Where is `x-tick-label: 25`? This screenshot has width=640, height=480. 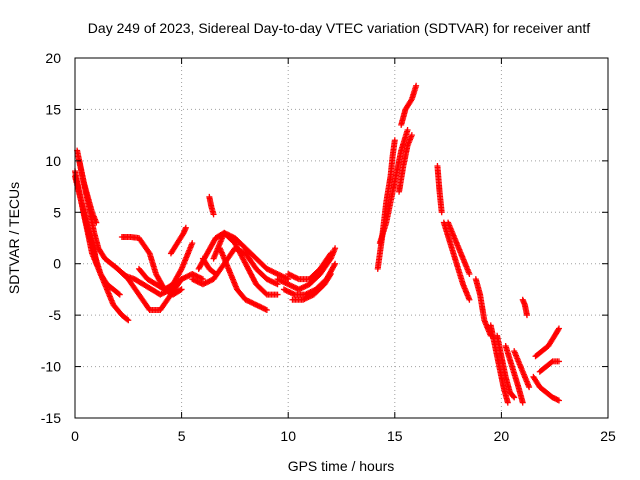
x-tick-label: 25 is located at coordinates (608, 436).